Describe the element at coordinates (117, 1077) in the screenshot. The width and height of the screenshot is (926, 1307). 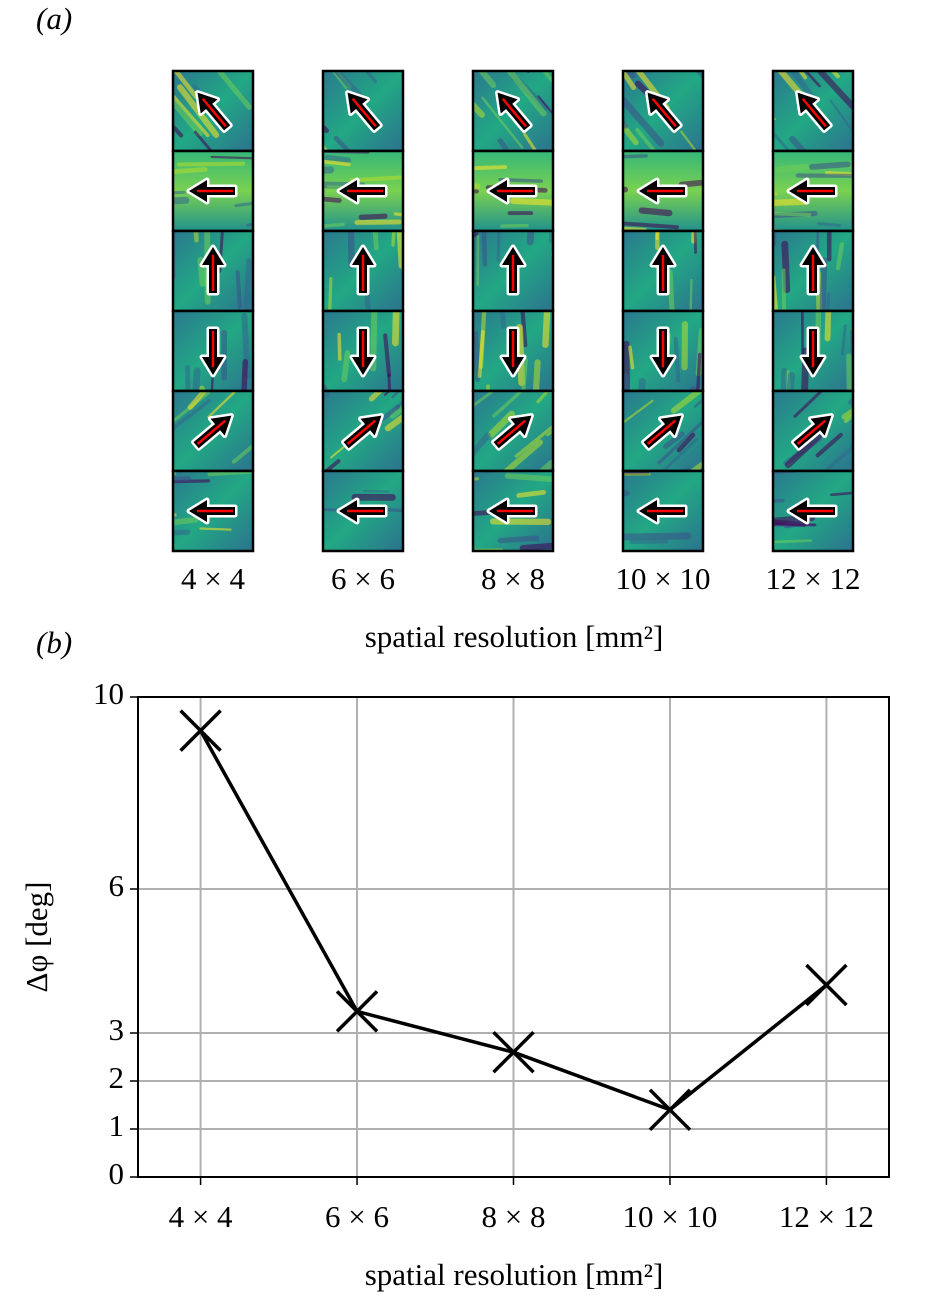
I see `y-tick-label: 2` at that location.